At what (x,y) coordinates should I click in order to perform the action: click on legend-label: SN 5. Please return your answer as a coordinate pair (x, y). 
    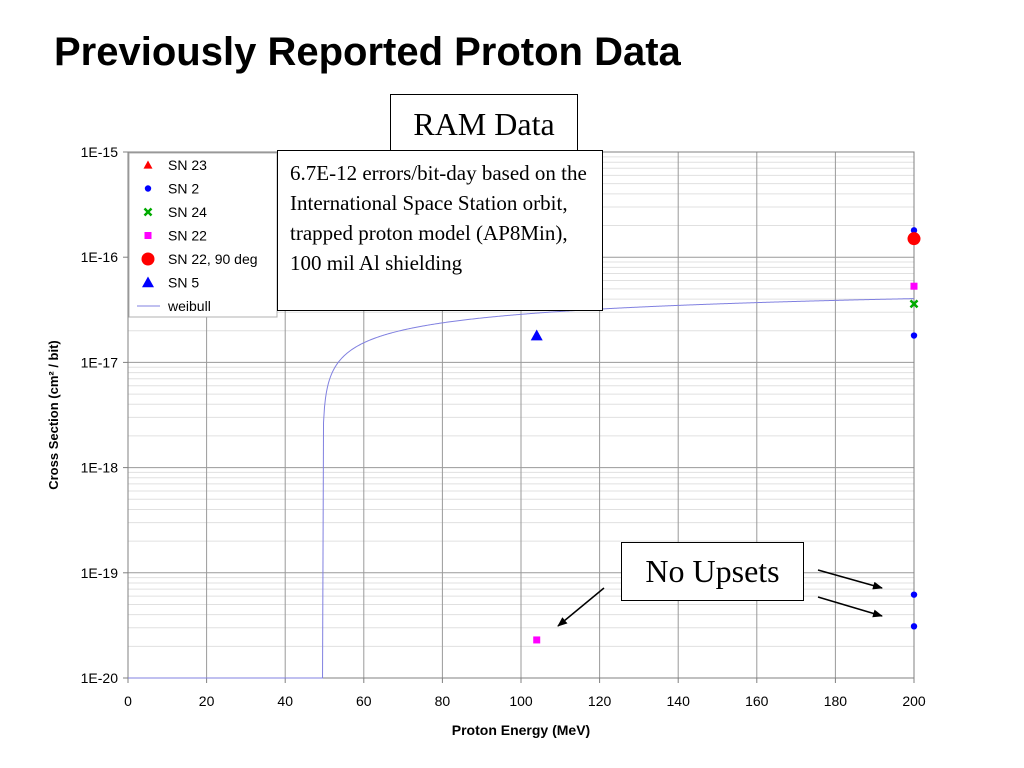
    Looking at the image, I should click on (183, 283).